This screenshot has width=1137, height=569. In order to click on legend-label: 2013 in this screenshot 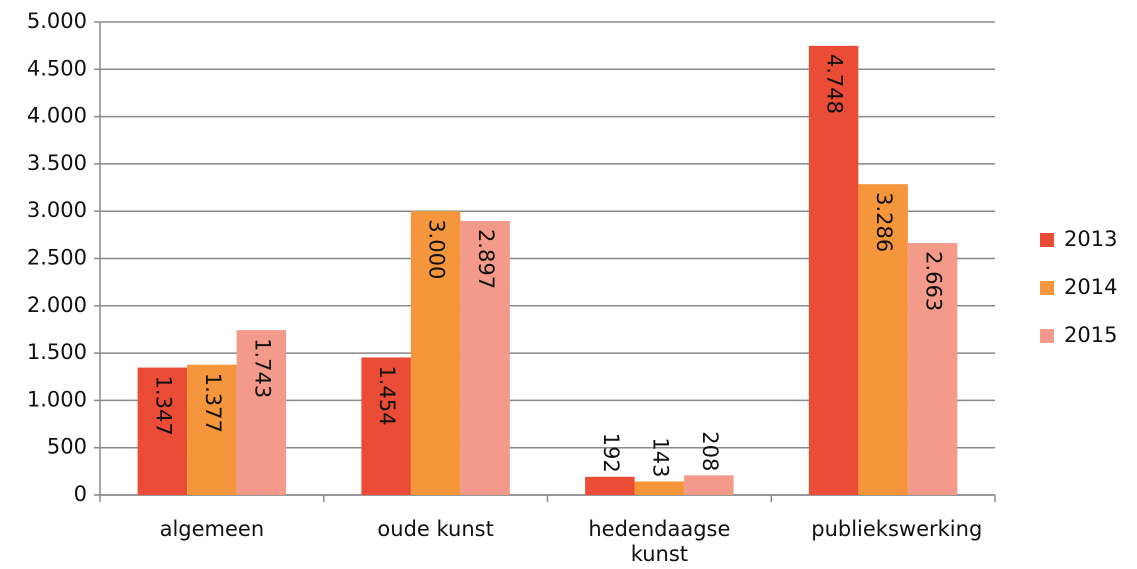, I will do `click(1090, 239)`.